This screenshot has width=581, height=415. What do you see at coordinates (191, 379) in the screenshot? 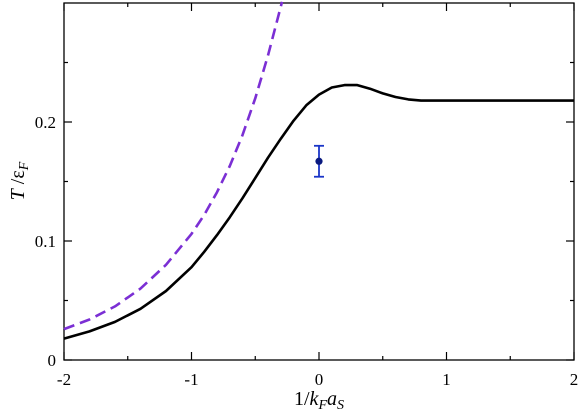
I see `x-tick-label: -1` at bounding box center [191, 379].